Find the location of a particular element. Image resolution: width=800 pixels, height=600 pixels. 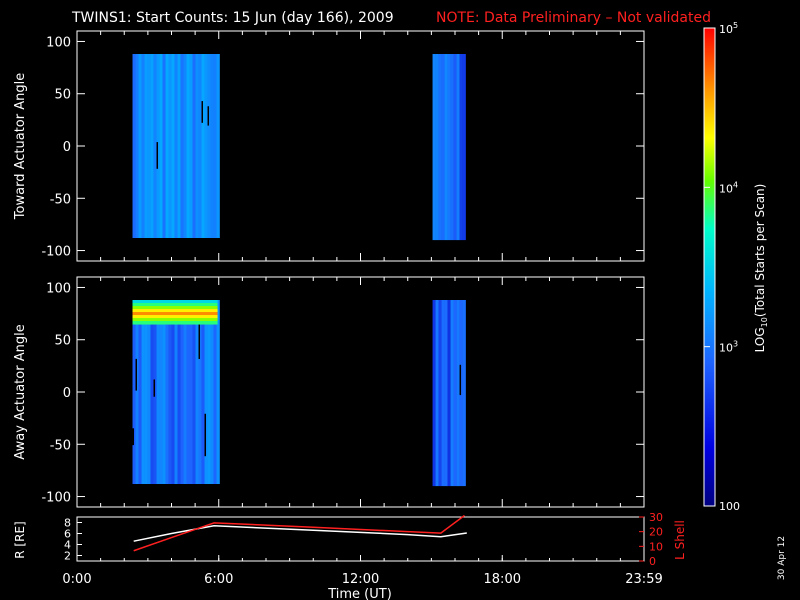

x-axis-label: Time (UT) is located at coordinates (359, 593).